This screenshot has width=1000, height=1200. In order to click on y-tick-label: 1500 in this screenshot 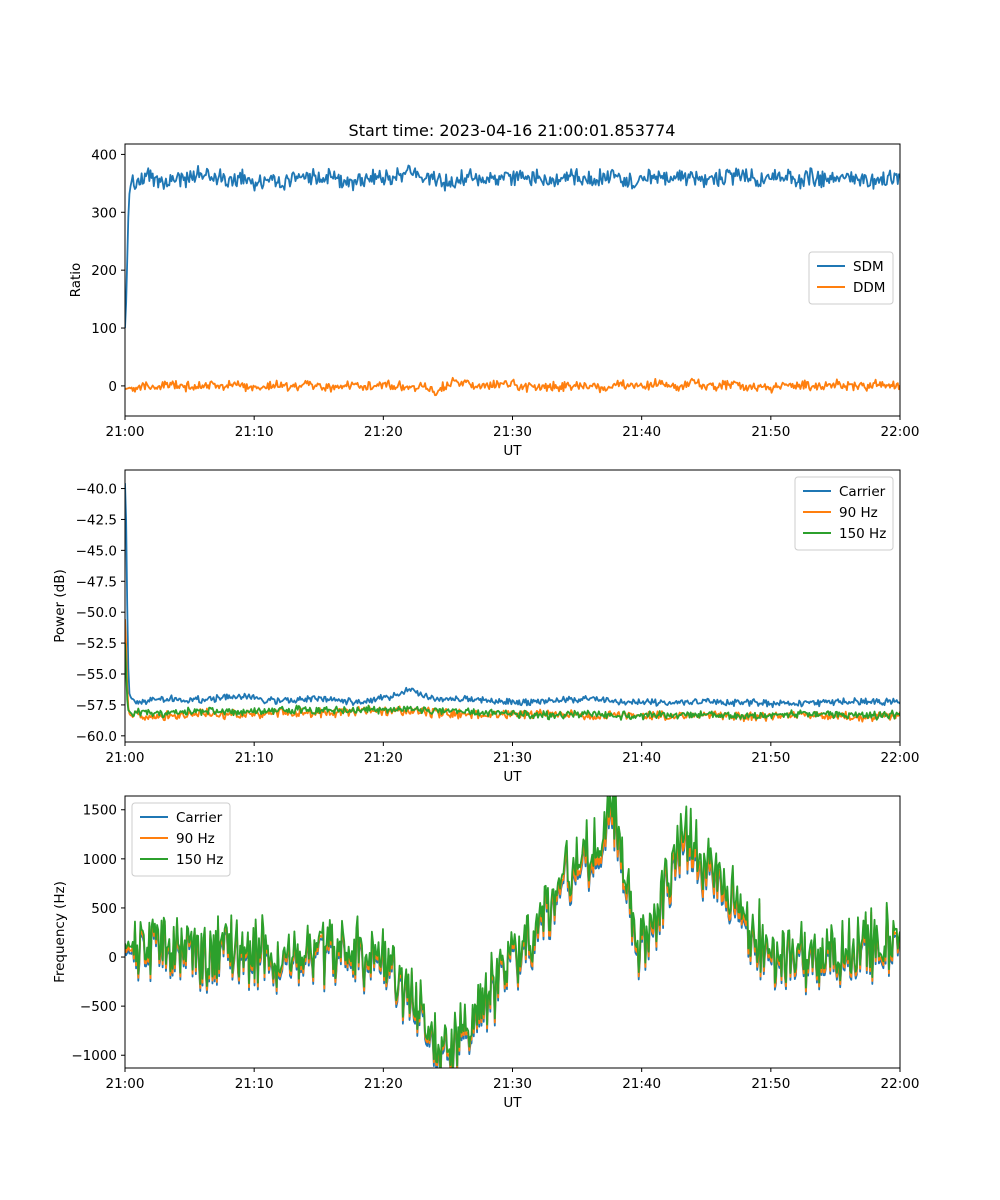, I will do `click(100, 811)`.